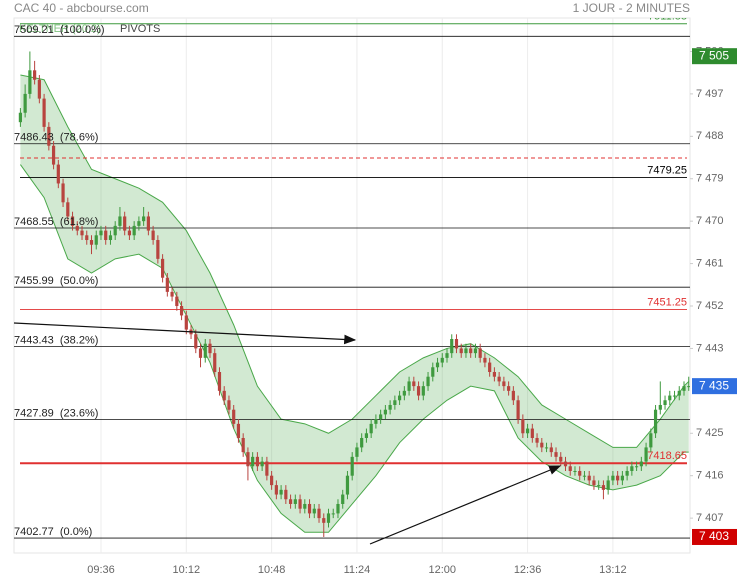  Describe the element at coordinates (710, 136) in the screenshot. I see `y-tick-label: 7 488` at that location.